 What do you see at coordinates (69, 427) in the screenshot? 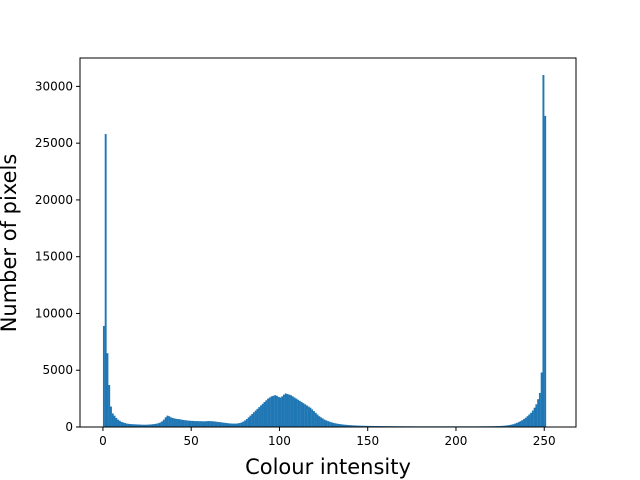
I see `y-tick-label: 0` at bounding box center [69, 427].